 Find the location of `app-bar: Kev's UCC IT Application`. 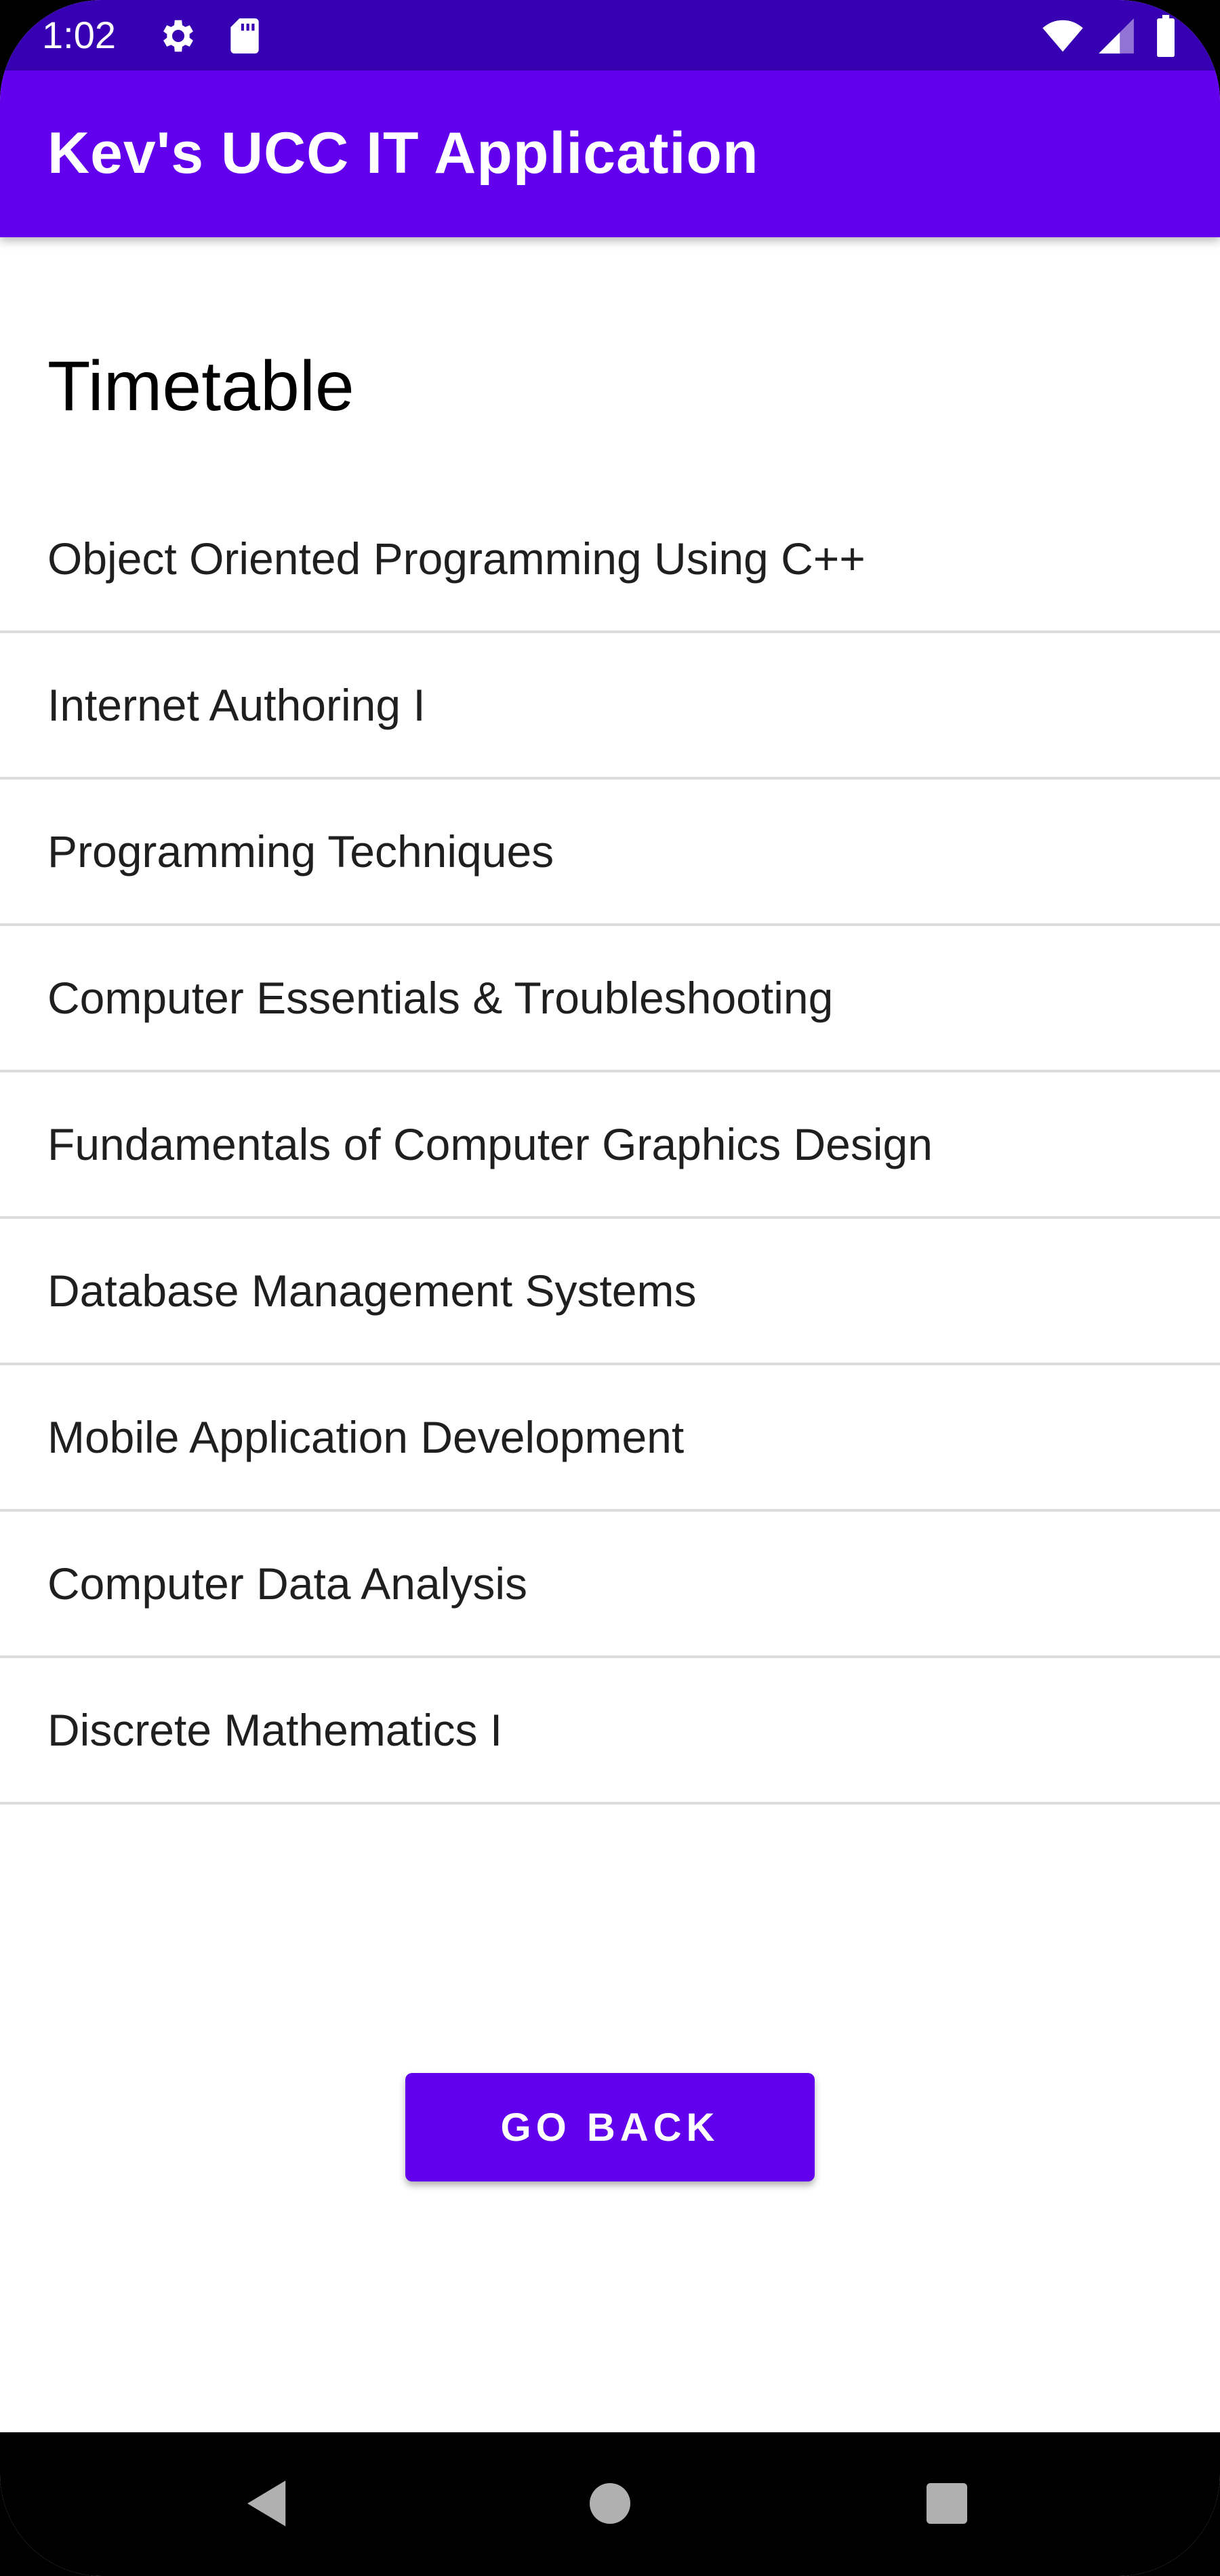

app-bar: Kev's UCC IT Application is located at coordinates (610, 154).